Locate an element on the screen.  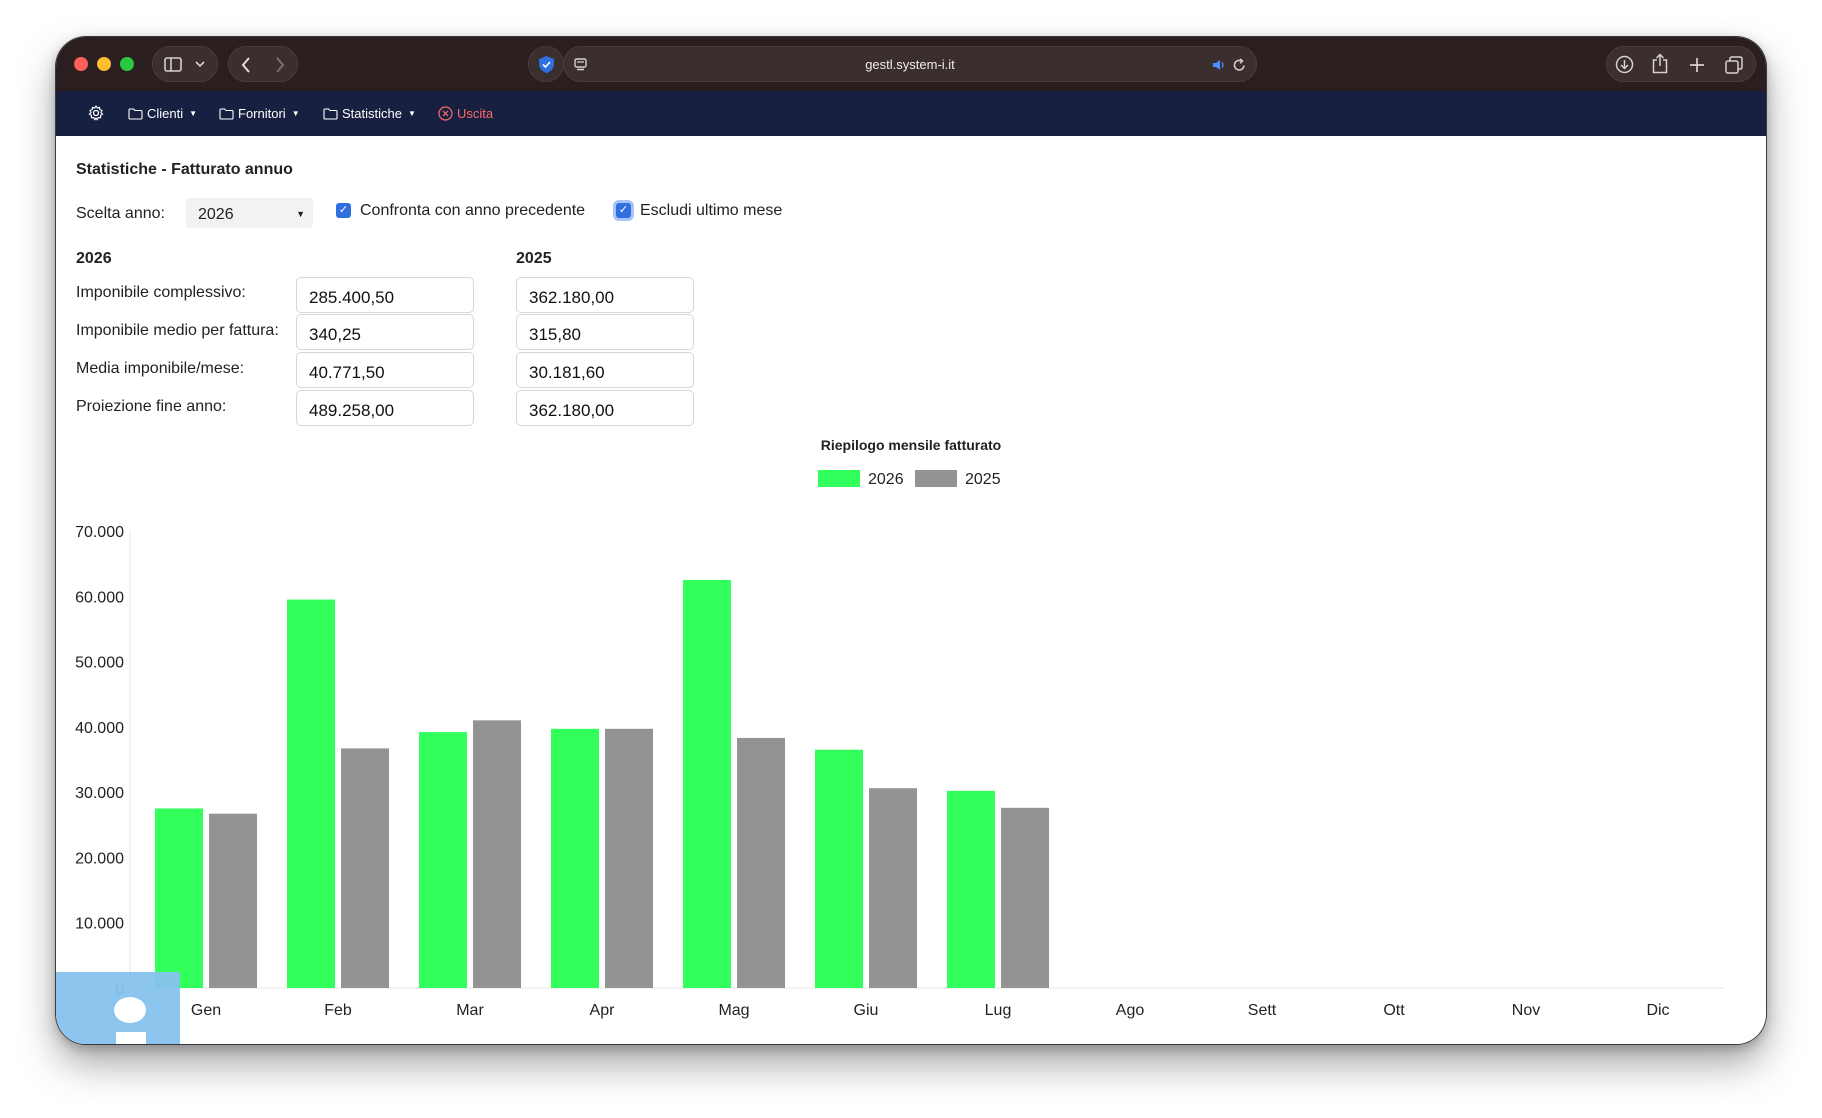
compare-checkbox: ✓ is located at coordinates (343, 210).